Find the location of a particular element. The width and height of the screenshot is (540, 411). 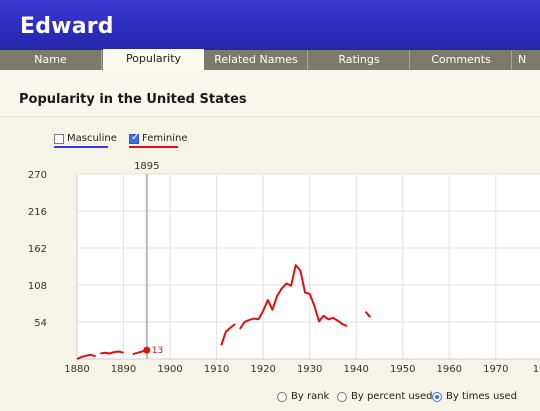

page-title: Edward is located at coordinates (67, 26).